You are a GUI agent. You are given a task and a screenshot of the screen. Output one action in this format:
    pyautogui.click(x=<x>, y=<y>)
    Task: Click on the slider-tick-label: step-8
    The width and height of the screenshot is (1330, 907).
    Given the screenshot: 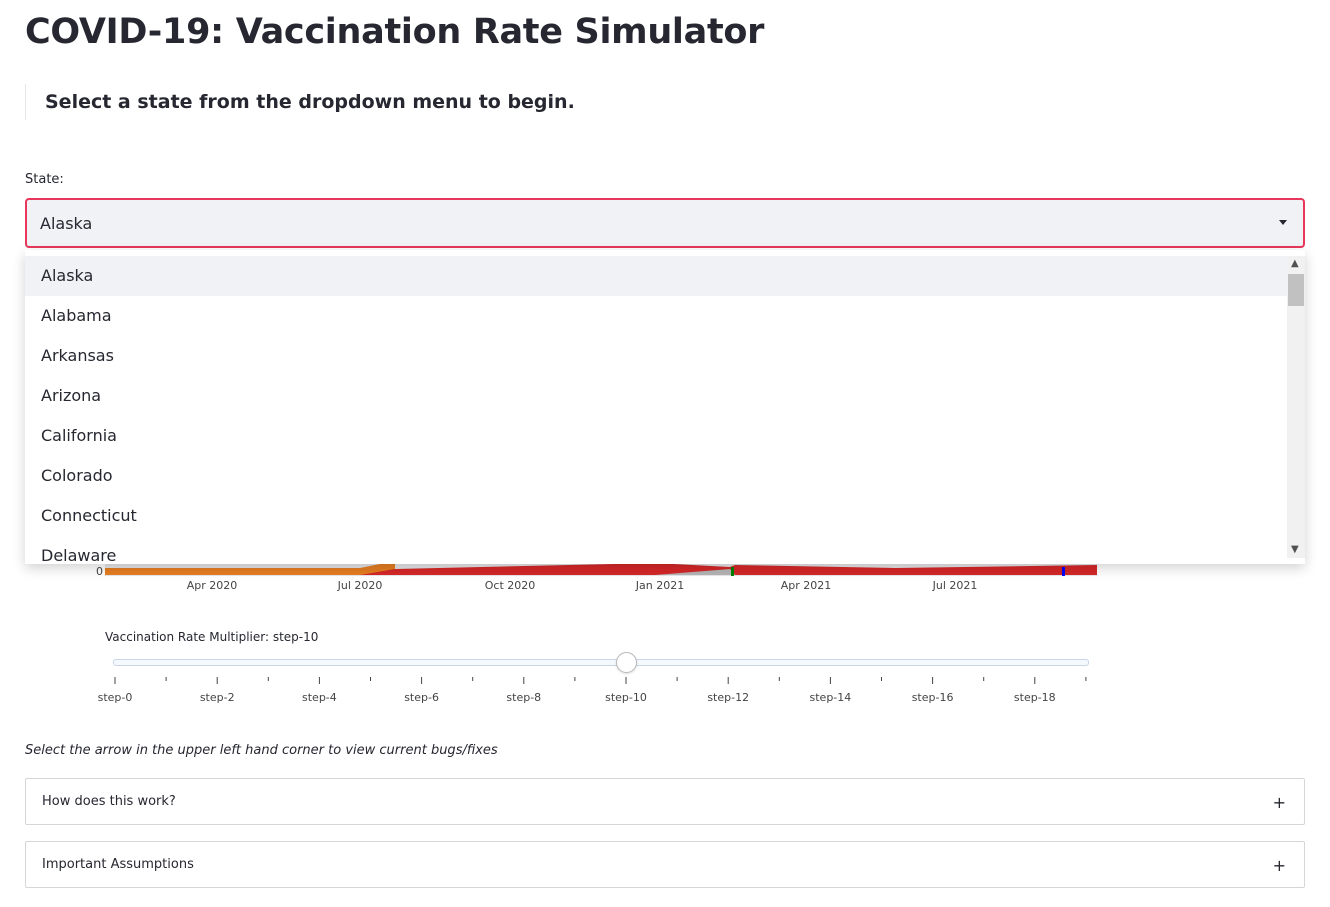 What is the action you would take?
    pyautogui.click(x=523, y=697)
    